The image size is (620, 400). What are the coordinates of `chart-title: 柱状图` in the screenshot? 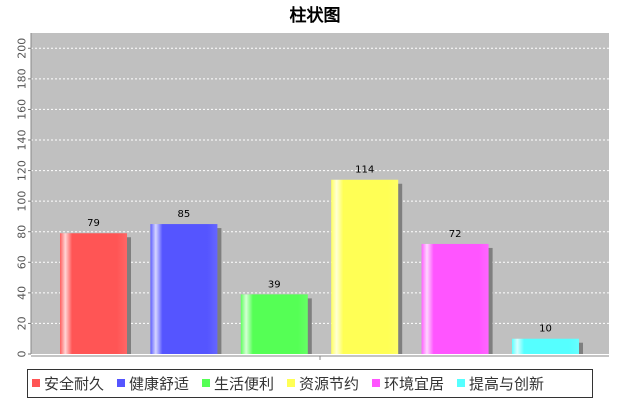 It's located at (315, 15).